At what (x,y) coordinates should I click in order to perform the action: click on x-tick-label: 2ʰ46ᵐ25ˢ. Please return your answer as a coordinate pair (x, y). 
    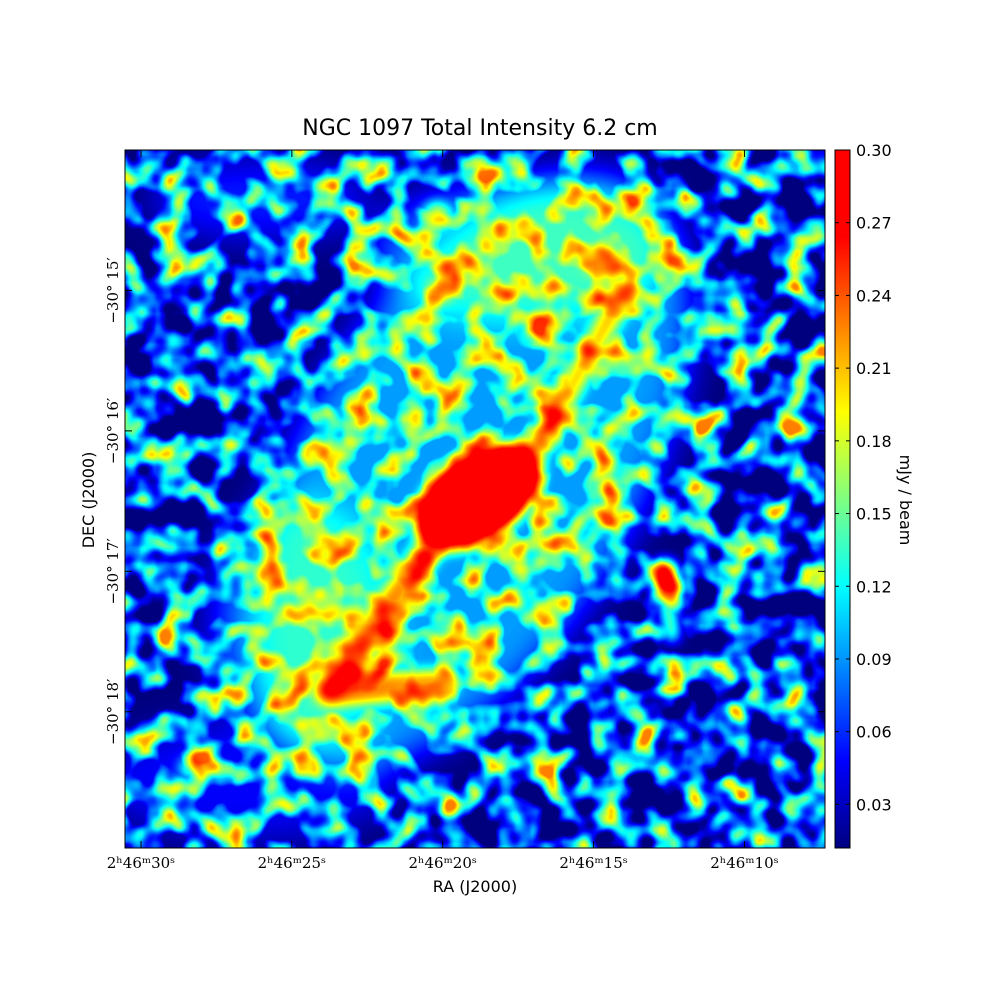
    Looking at the image, I should click on (292, 863).